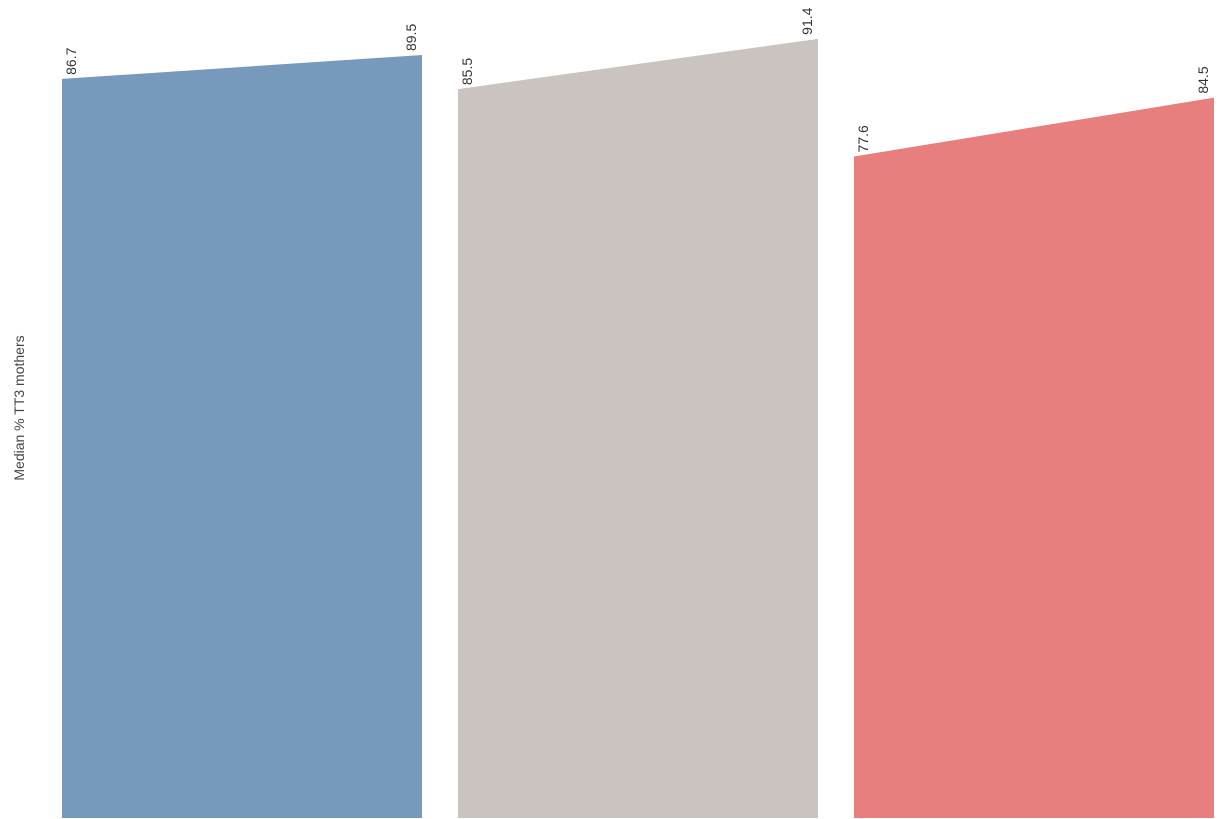 The image size is (1232, 819). What do you see at coordinates (71, 60) in the screenshot?
I see `data-label-panel-1-start: 86.7` at bounding box center [71, 60].